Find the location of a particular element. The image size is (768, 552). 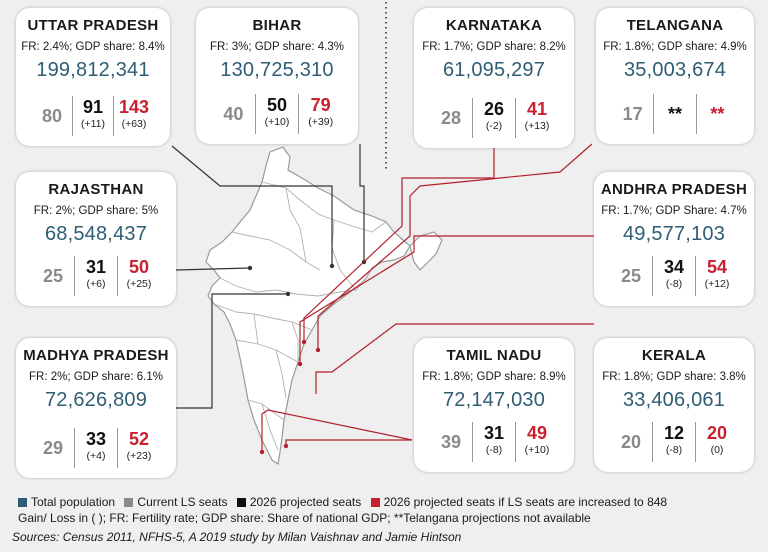

increased-change: (+13) is located at coordinates (537, 126).